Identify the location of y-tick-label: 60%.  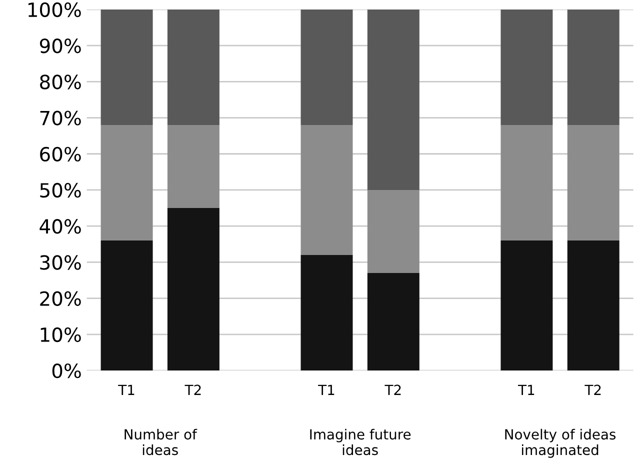
(60, 154).